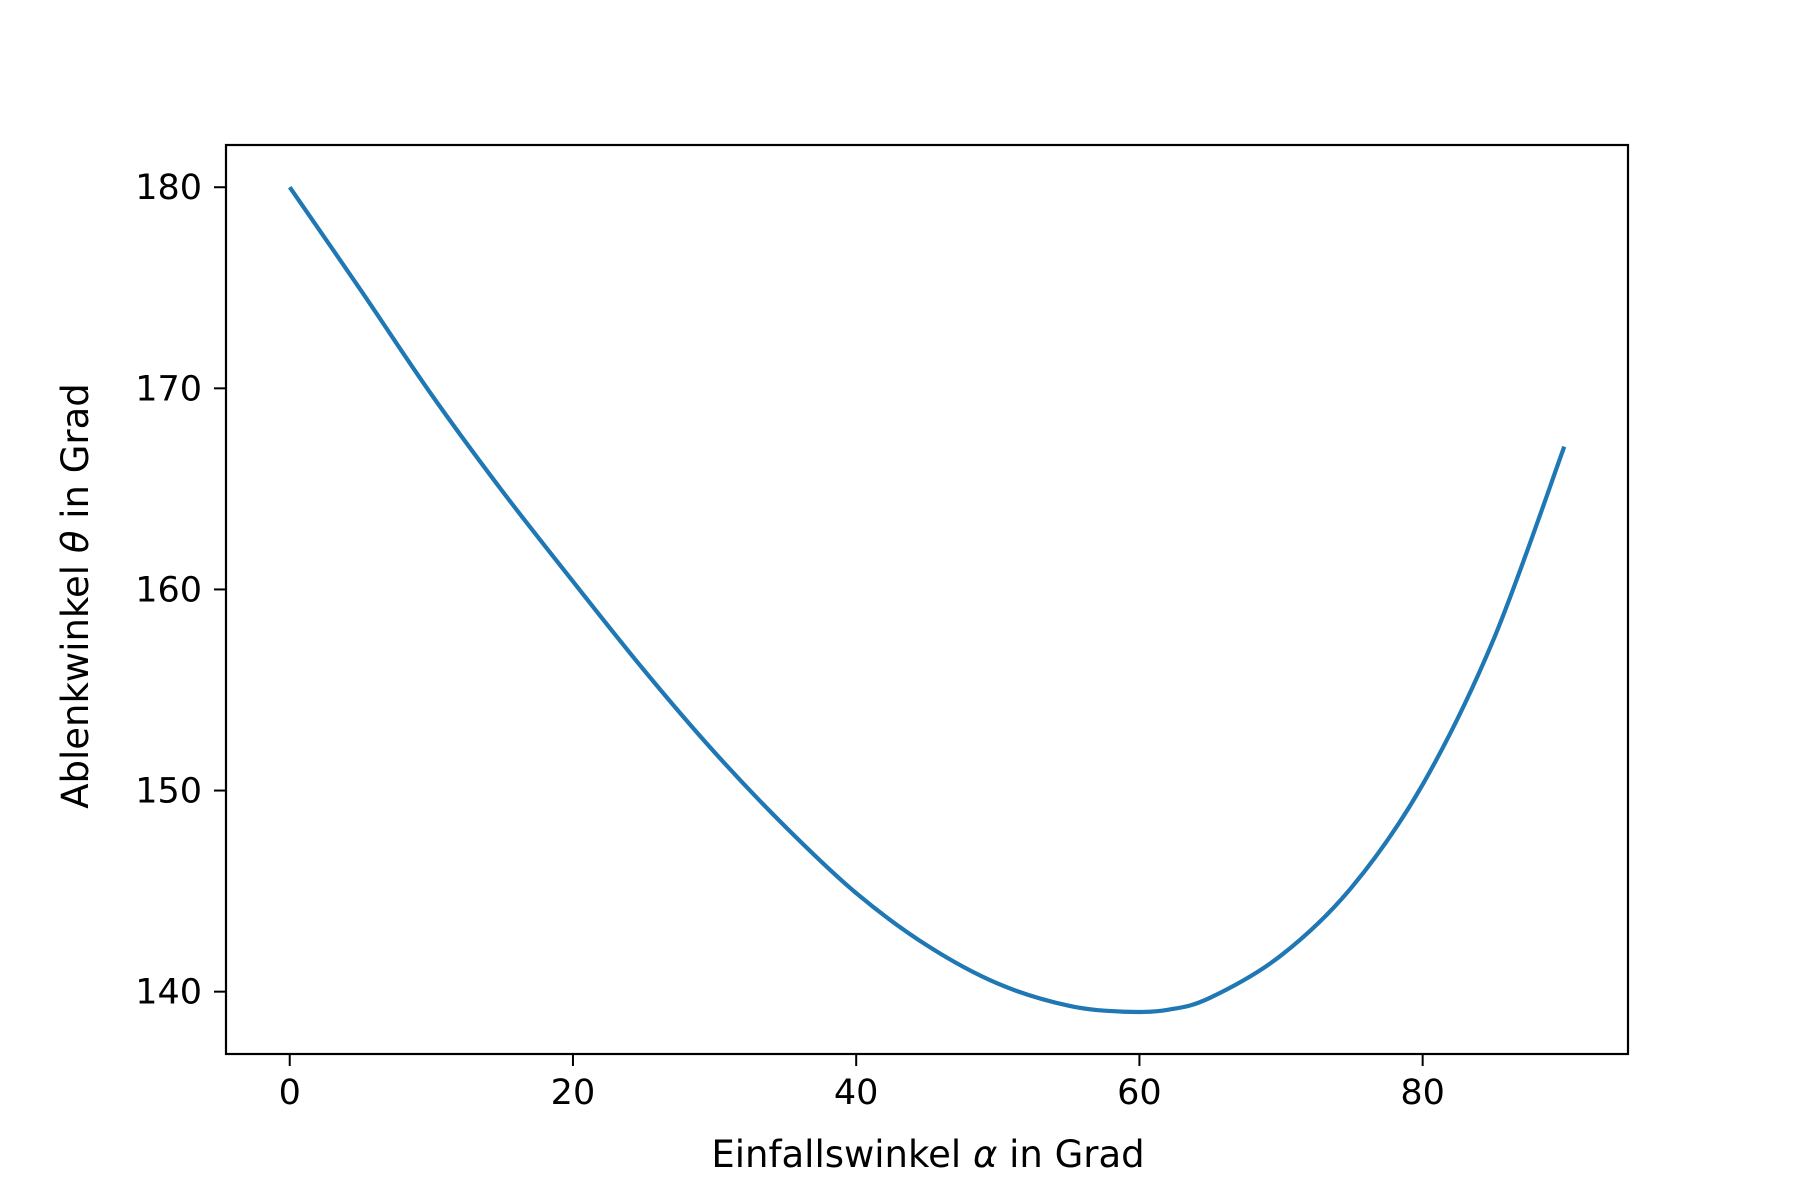 The image size is (1800, 1200). What do you see at coordinates (75, 596) in the screenshot?
I see `y-axis-label: Ablenkwinkel θ in Grad` at bounding box center [75, 596].